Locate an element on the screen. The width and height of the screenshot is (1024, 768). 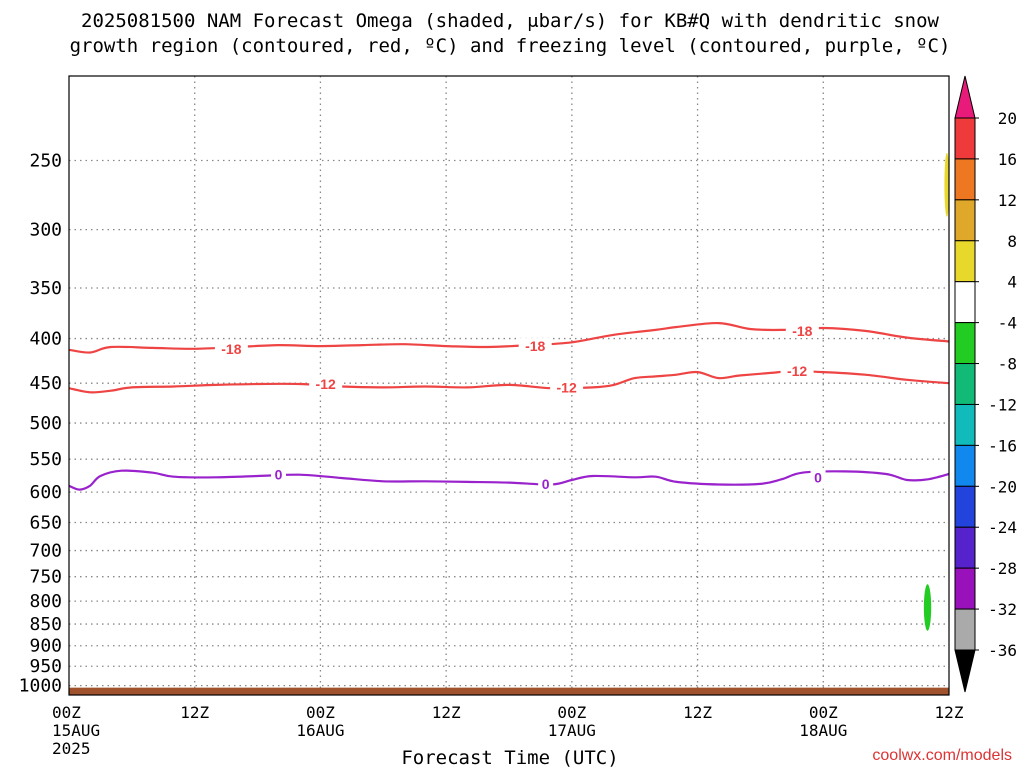
pressure-tick-label: 900 is located at coordinates (45, 646).